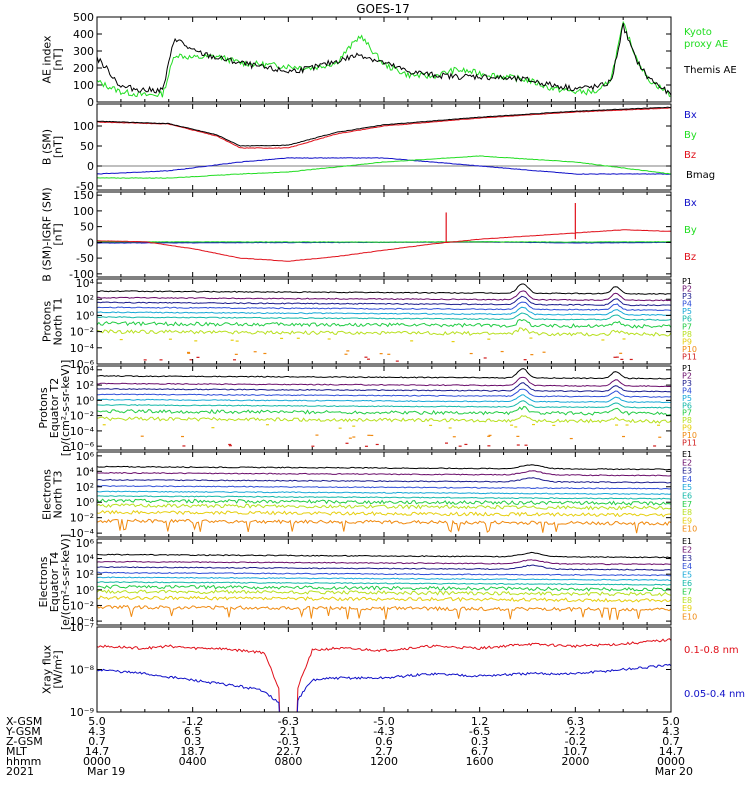 Image resolution: width=750 pixels, height=800 pixels. I want to click on plot-area, so click(384, 322).